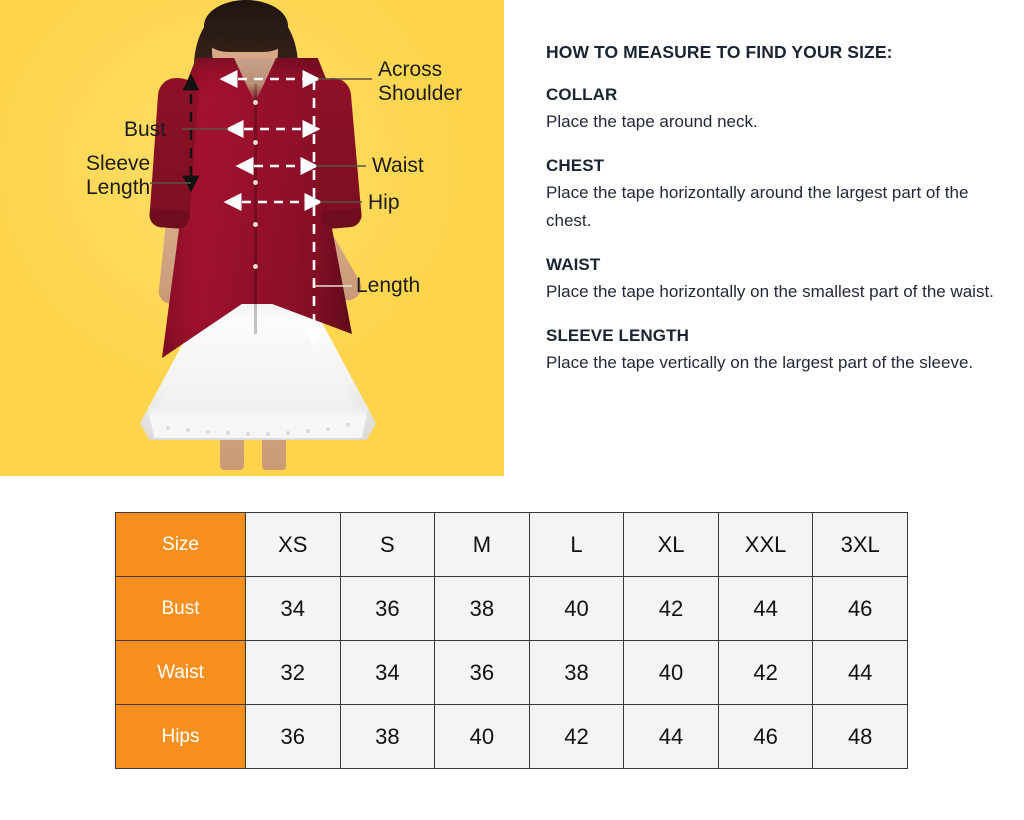 Image resolution: width=1024 pixels, height=820 pixels. I want to click on skirt-lace-trim, so click(258, 421).